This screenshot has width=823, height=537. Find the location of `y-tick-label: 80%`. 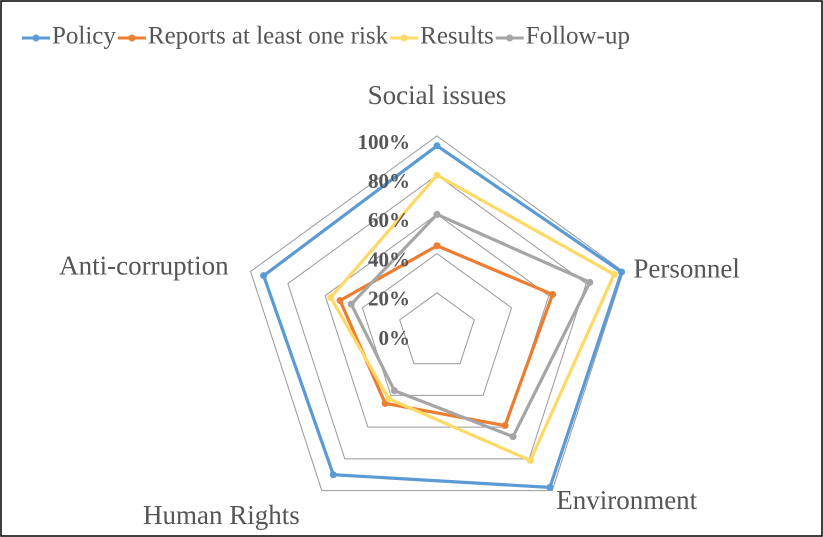

y-tick-label: 80% is located at coordinates (389, 181).